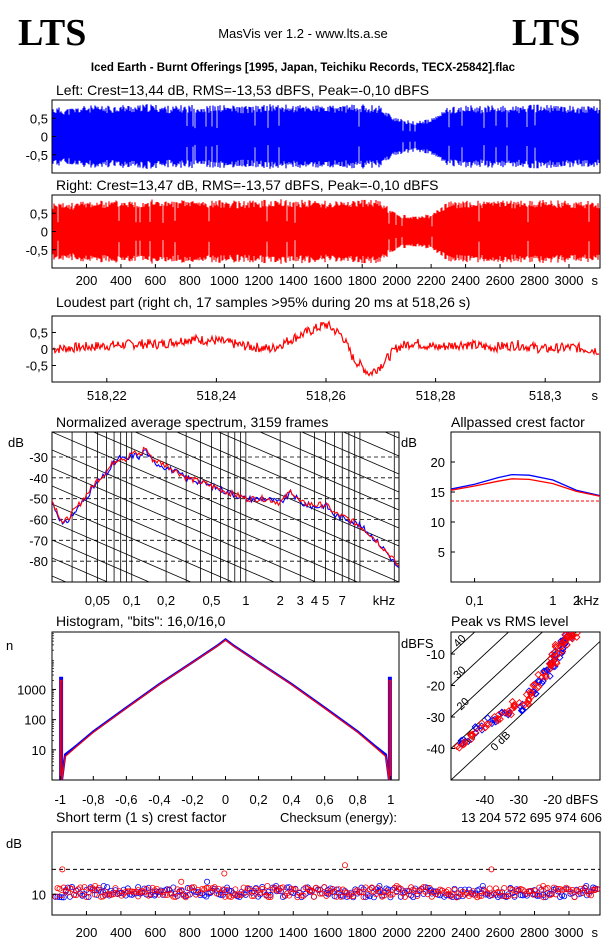 The image size is (606, 946). Describe the element at coordinates (438, 522) in the screenshot. I see `crest-ytick: 10` at that location.